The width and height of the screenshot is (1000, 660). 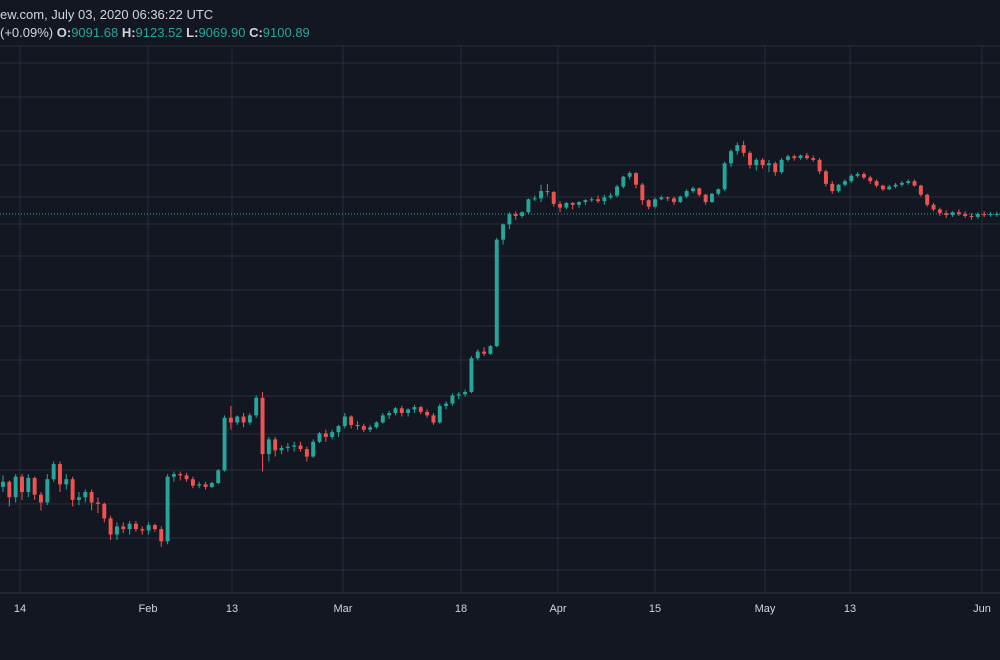 What do you see at coordinates (557, 609) in the screenshot?
I see `x-tick-label: Apr` at bounding box center [557, 609].